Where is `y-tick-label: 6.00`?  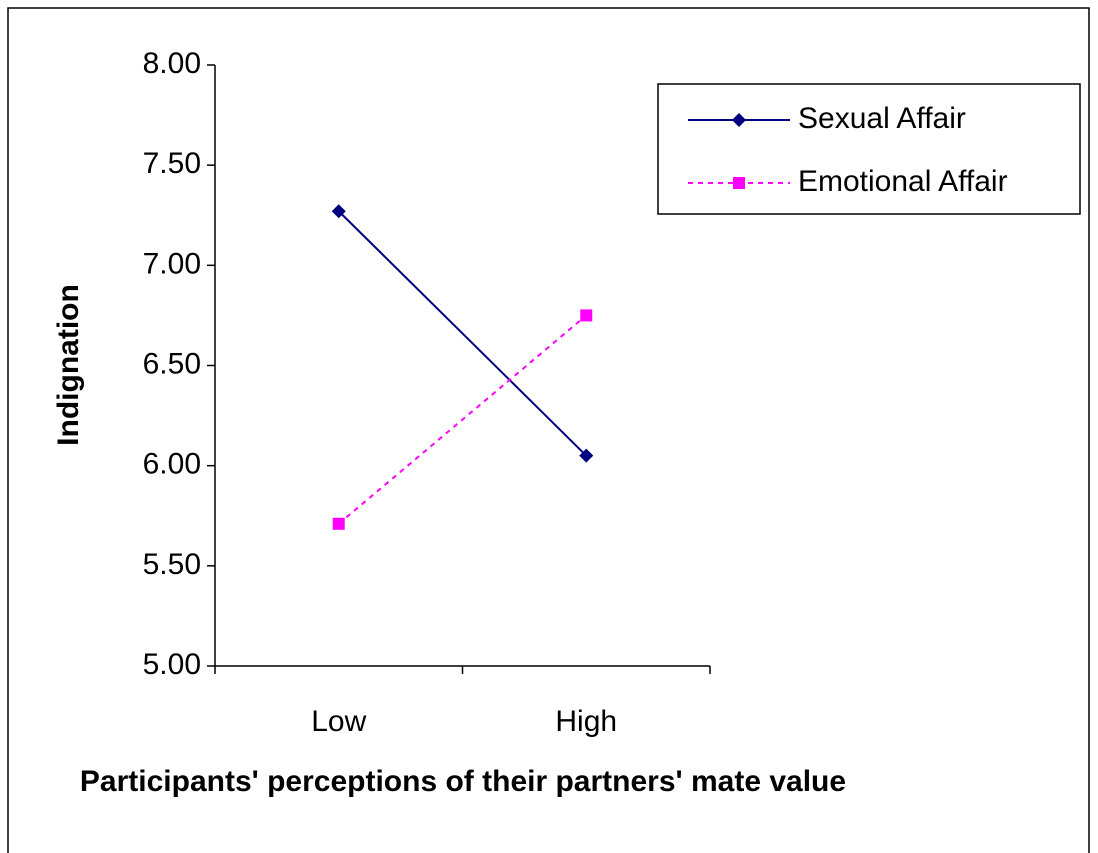 y-tick-label: 6.00 is located at coordinates (172, 464).